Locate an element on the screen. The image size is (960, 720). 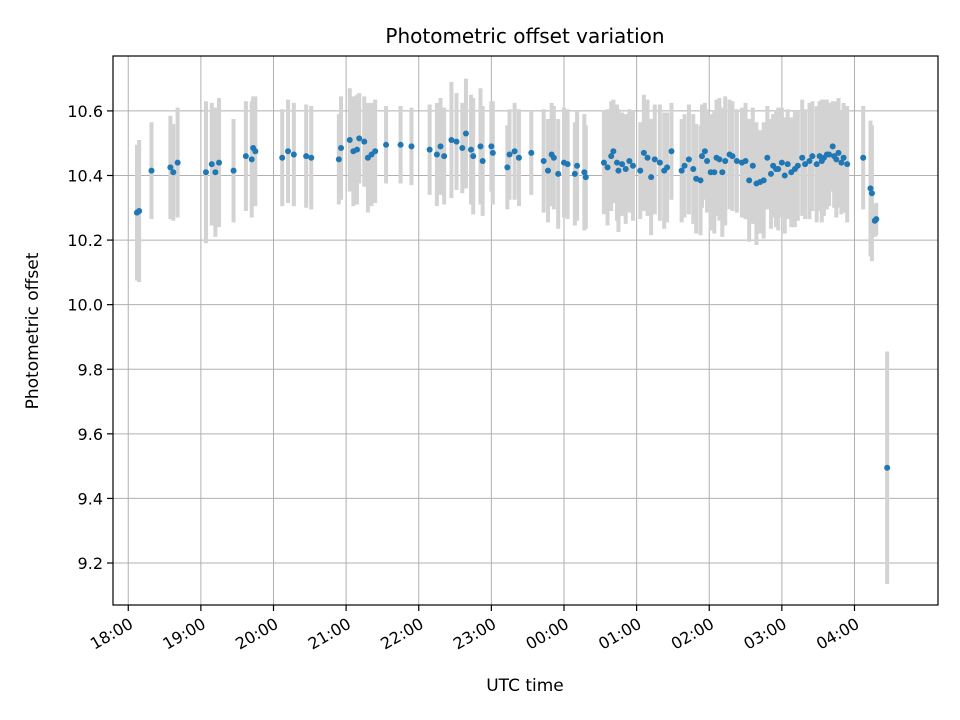
y-tick-label: 10.0 is located at coordinates (85, 305).